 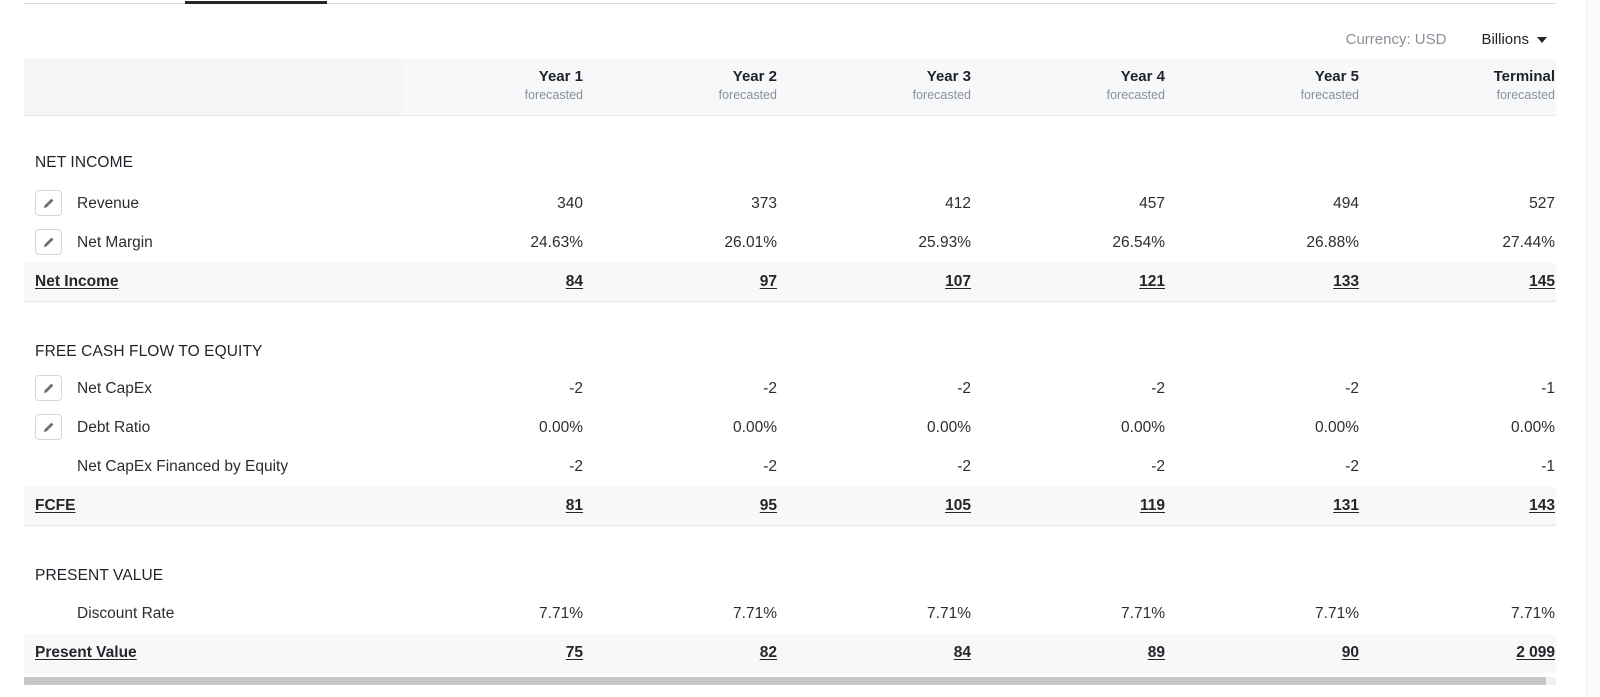 What do you see at coordinates (126, 613) in the screenshot?
I see `row-label: Discount Rate` at bounding box center [126, 613].